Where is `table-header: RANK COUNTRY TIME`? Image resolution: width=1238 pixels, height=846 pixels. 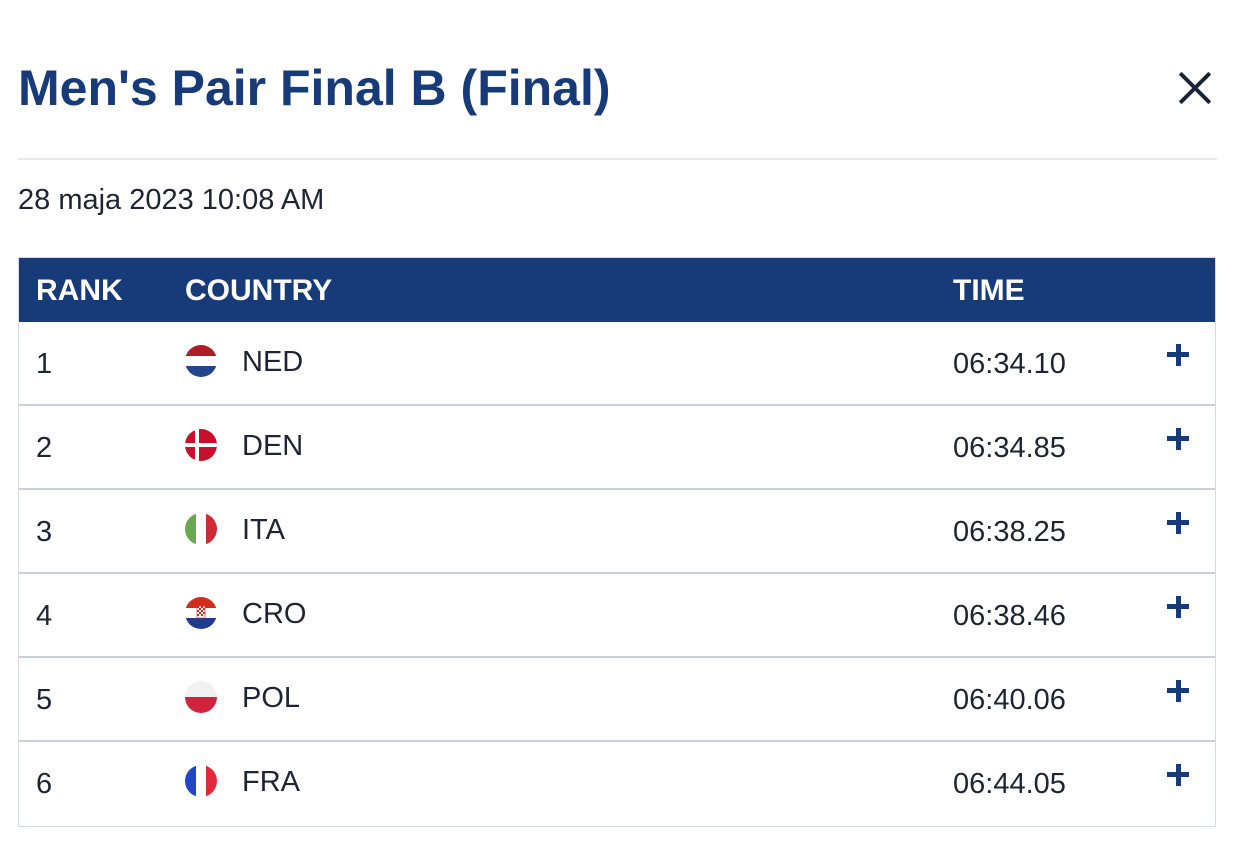
table-header: RANK COUNTRY TIME is located at coordinates (617, 290).